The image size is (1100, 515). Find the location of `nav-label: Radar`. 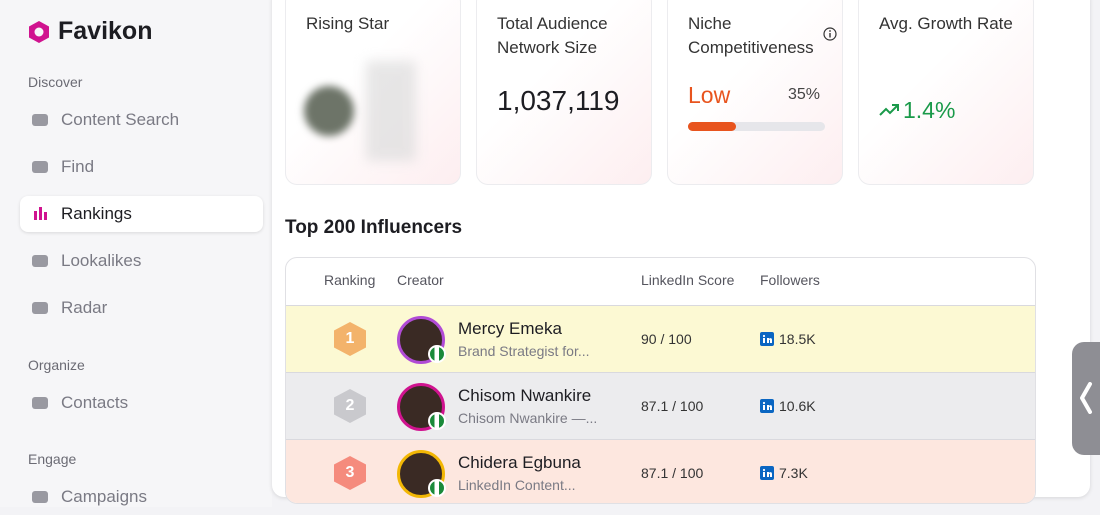

nav-label: Radar is located at coordinates (84, 307).